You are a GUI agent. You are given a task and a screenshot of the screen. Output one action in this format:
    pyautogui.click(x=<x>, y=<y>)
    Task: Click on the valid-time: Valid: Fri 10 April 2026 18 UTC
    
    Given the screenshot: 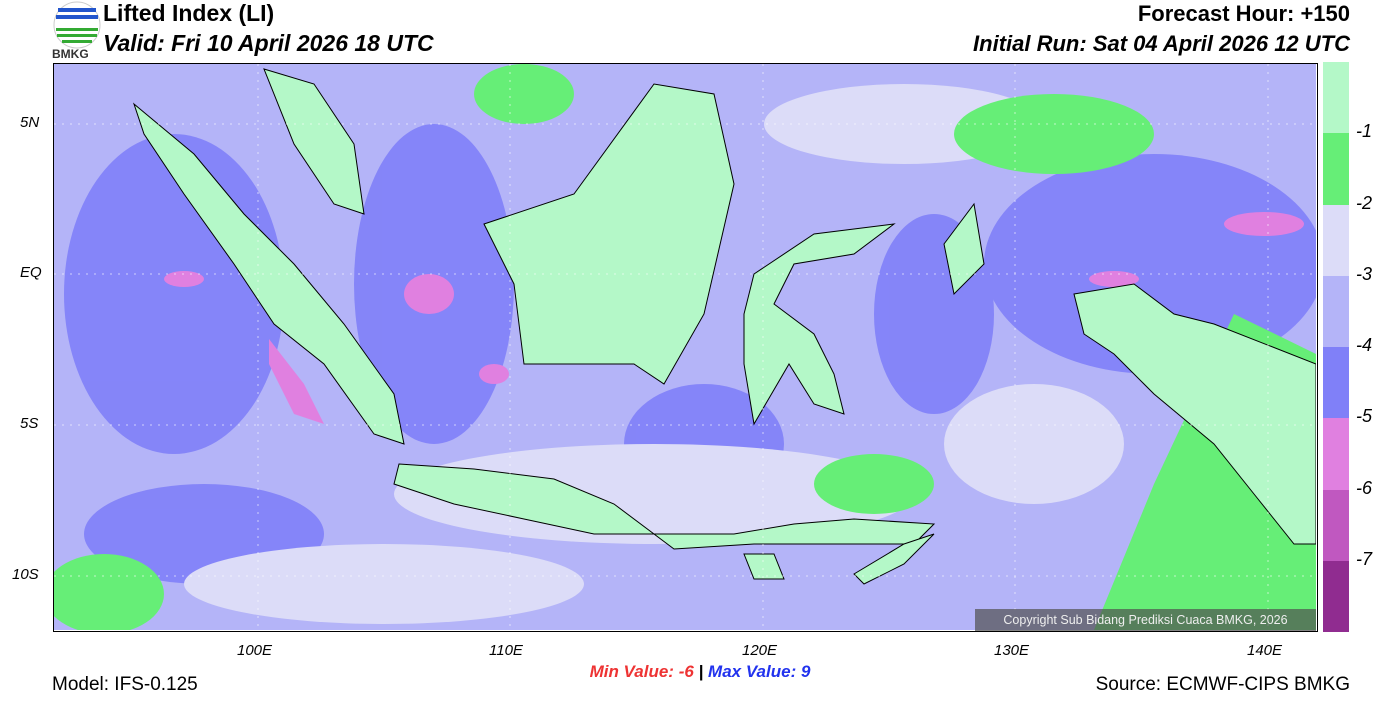 What is the action you would take?
    pyautogui.click(x=268, y=43)
    